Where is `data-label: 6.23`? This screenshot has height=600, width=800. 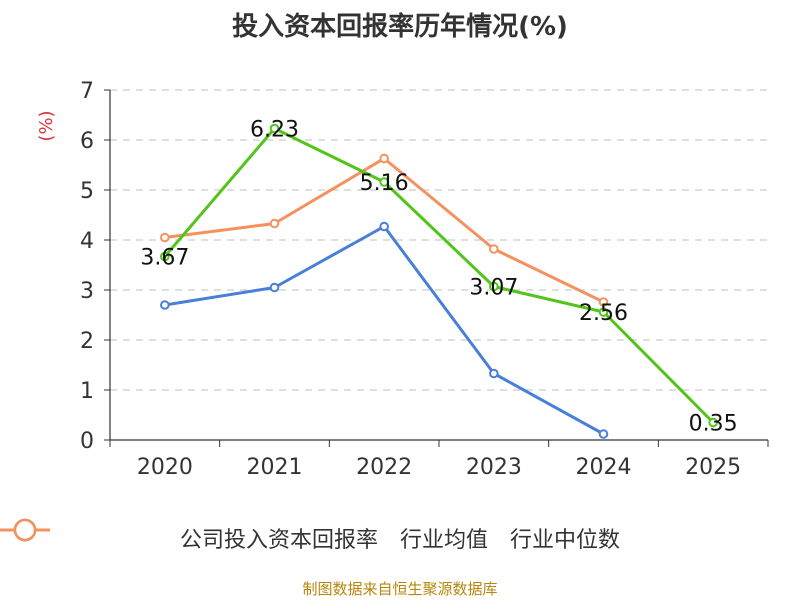
data-label: 6.23 is located at coordinates (274, 130).